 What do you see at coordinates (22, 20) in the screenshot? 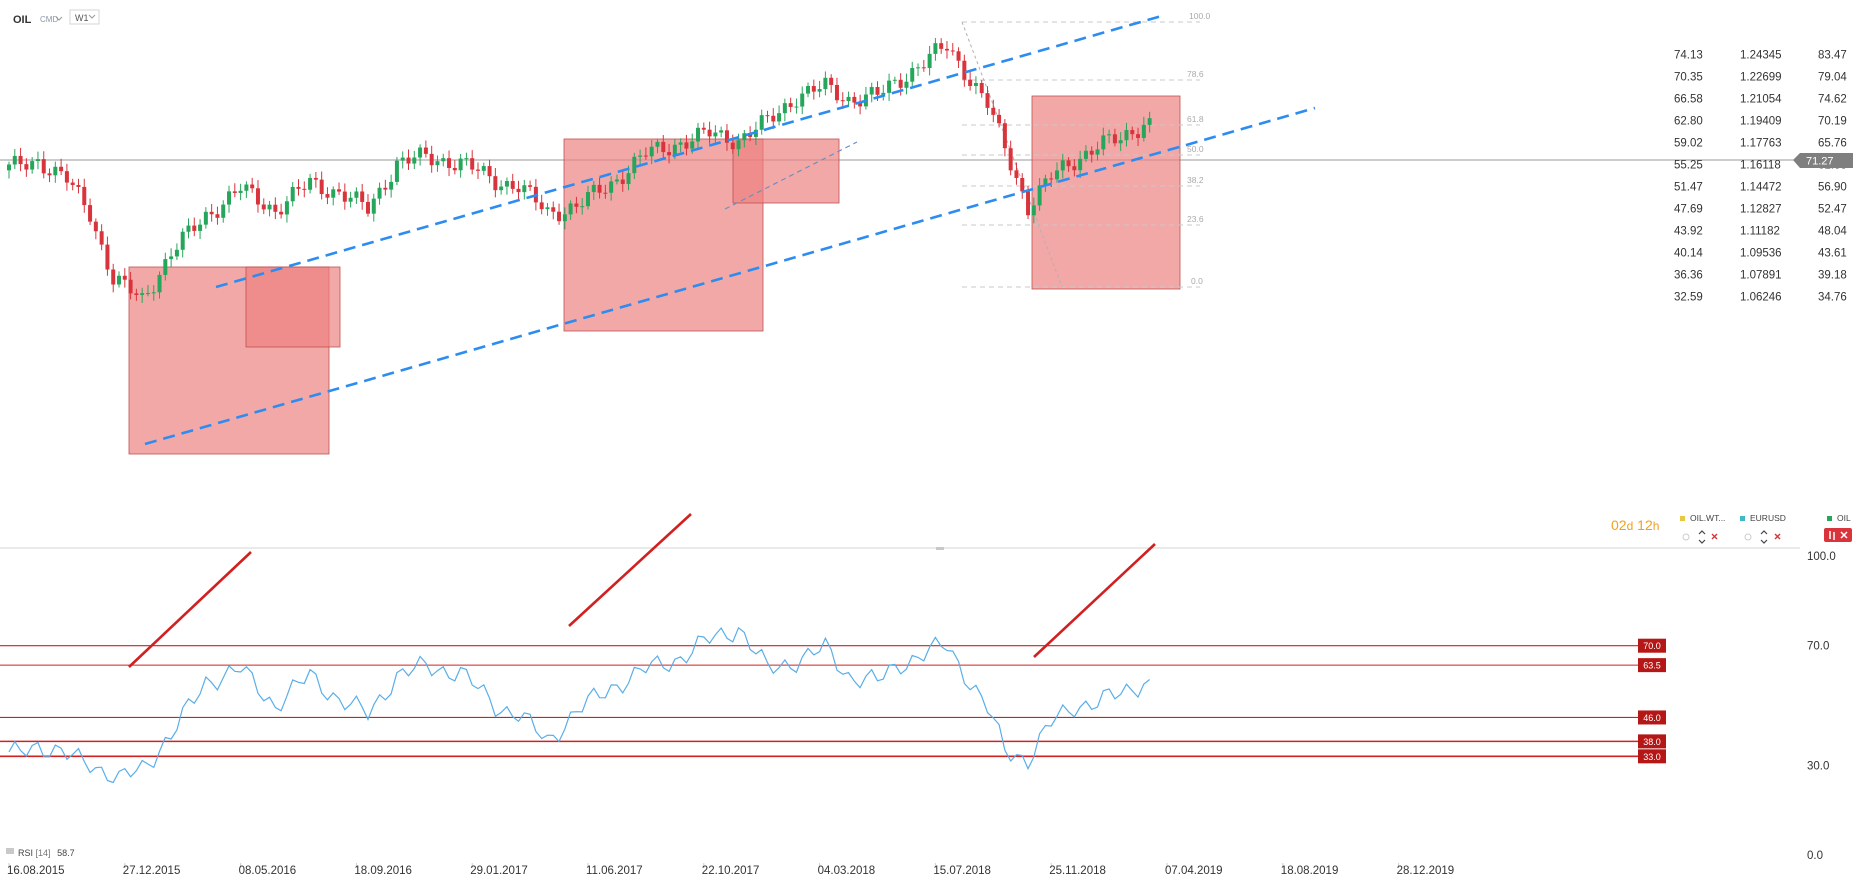
I see `symbol-label: OIL` at bounding box center [22, 20].